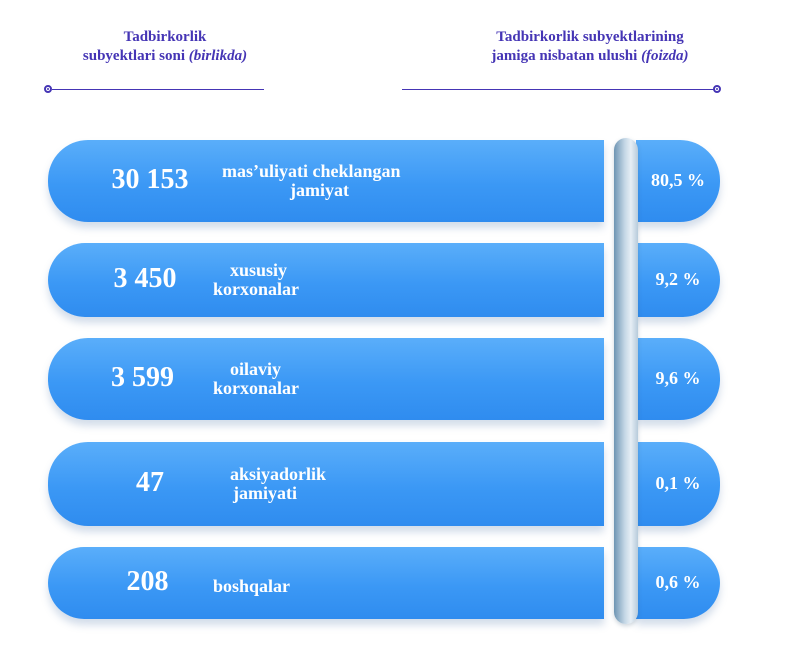 Image resolution: width=791 pixels, height=664 pixels. What do you see at coordinates (564, 56) in the screenshot?
I see `header-share-line2-text: jamiga nisbatan ulushi` at bounding box center [564, 56].